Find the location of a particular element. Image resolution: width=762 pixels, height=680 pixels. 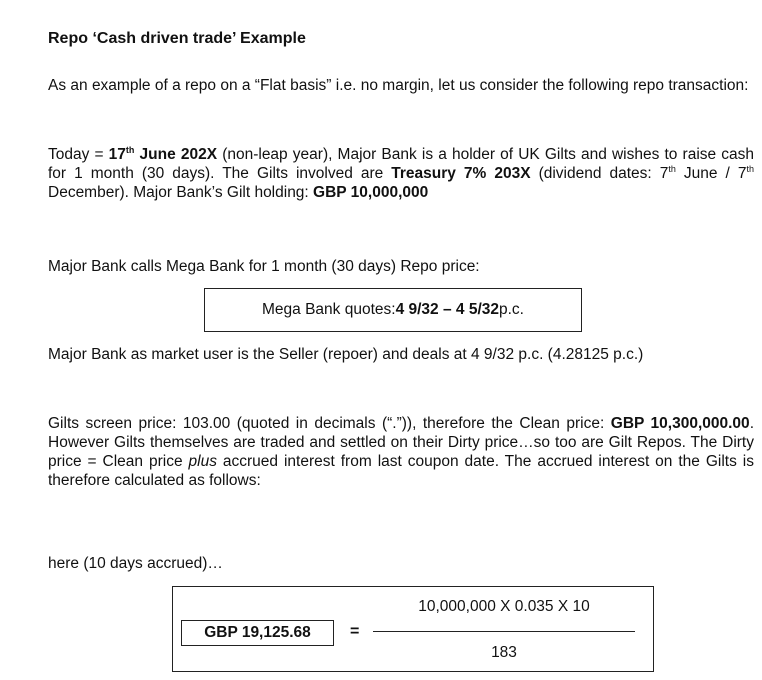

gilt-name: Treasury 7% 203X is located at coordinates (461, 173).